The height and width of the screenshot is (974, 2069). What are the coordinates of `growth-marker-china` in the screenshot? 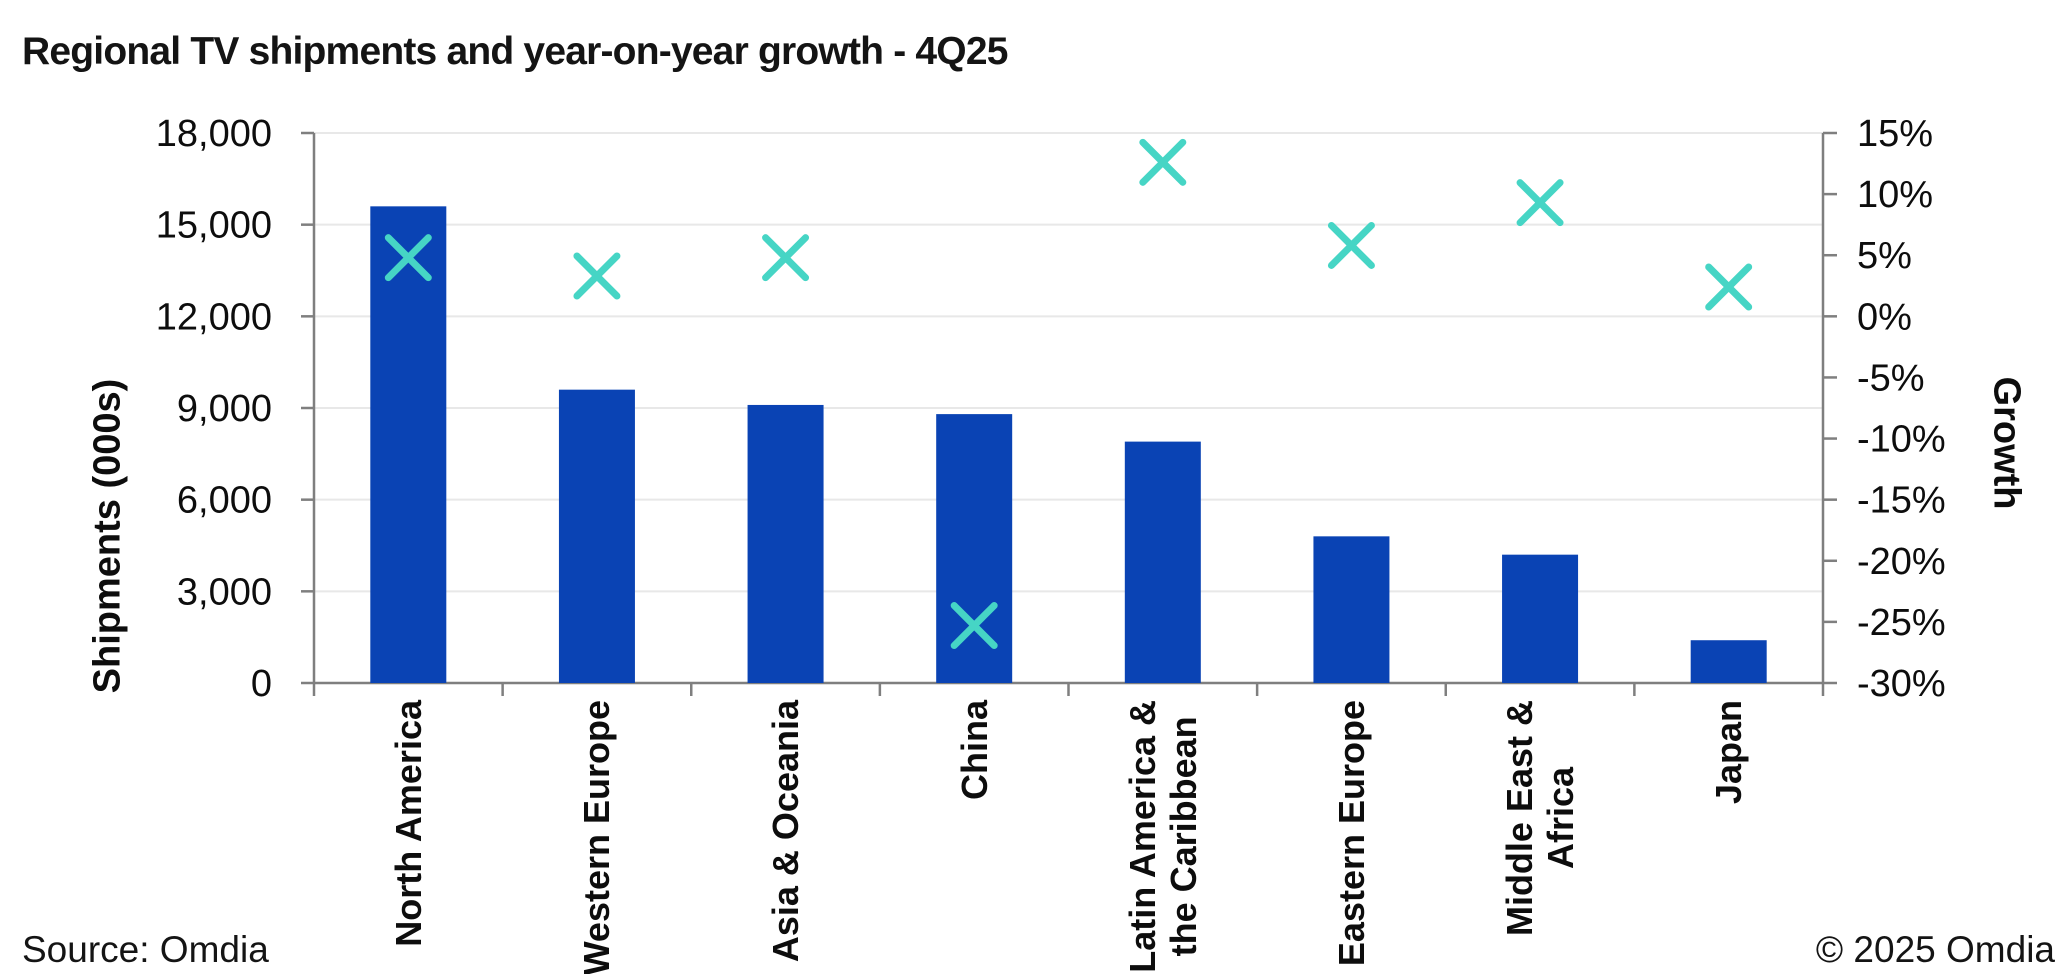 It's located at (974, 626).